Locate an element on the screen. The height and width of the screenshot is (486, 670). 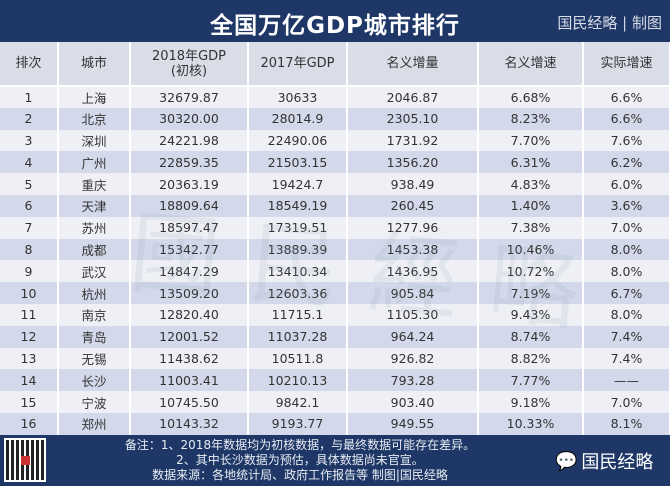
table-cell: 15 is located at coordinates (29, 402).